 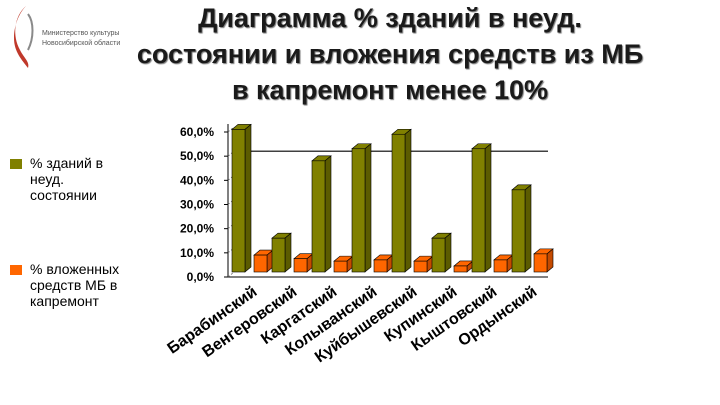 What do you see at coordinates (197, 132) in the screenshot?
I see `y-tick-label: 60,0%` at bounding box center [197, 132].